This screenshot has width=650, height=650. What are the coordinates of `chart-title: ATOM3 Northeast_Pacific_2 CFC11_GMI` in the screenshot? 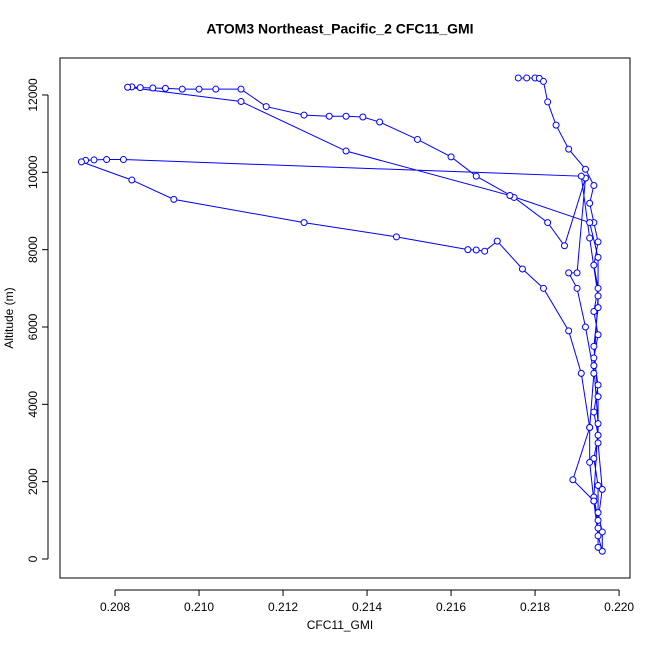 It's located at (339, 29).